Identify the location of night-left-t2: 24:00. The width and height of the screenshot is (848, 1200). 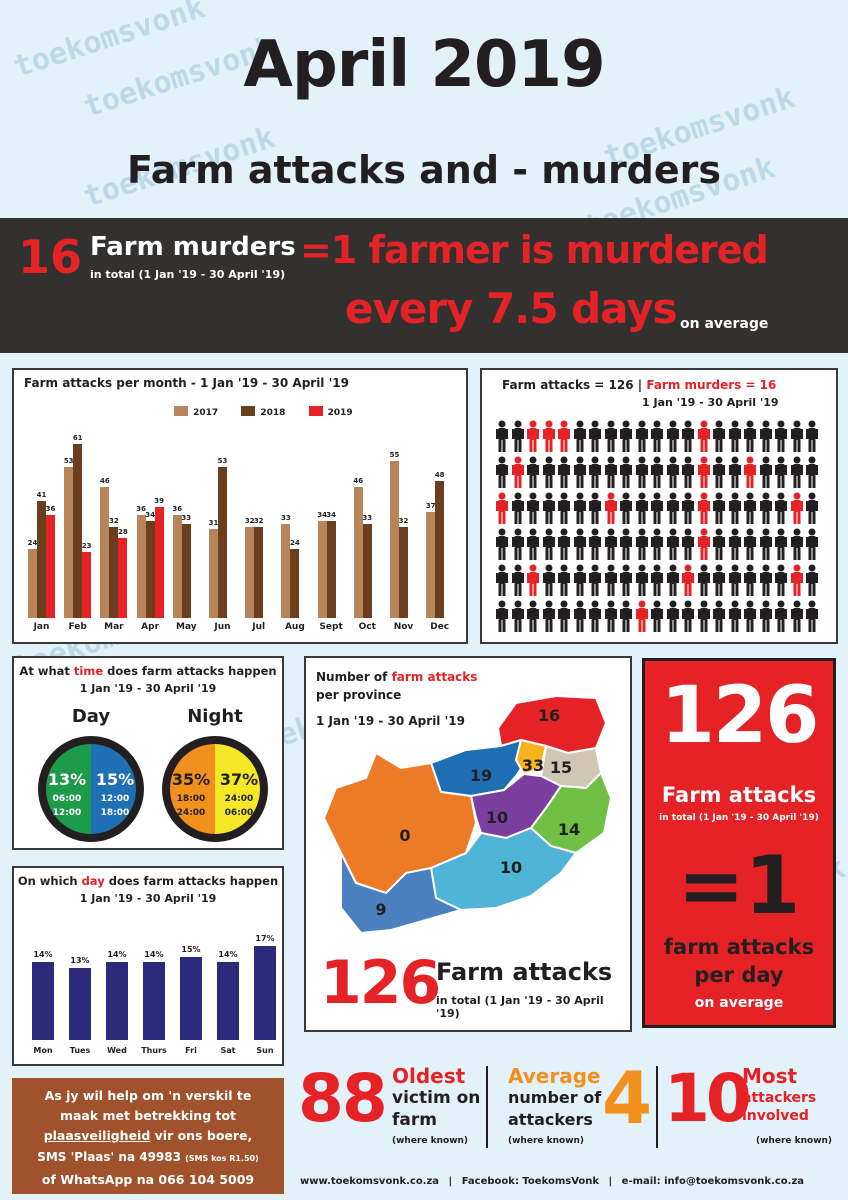
(191, 813).